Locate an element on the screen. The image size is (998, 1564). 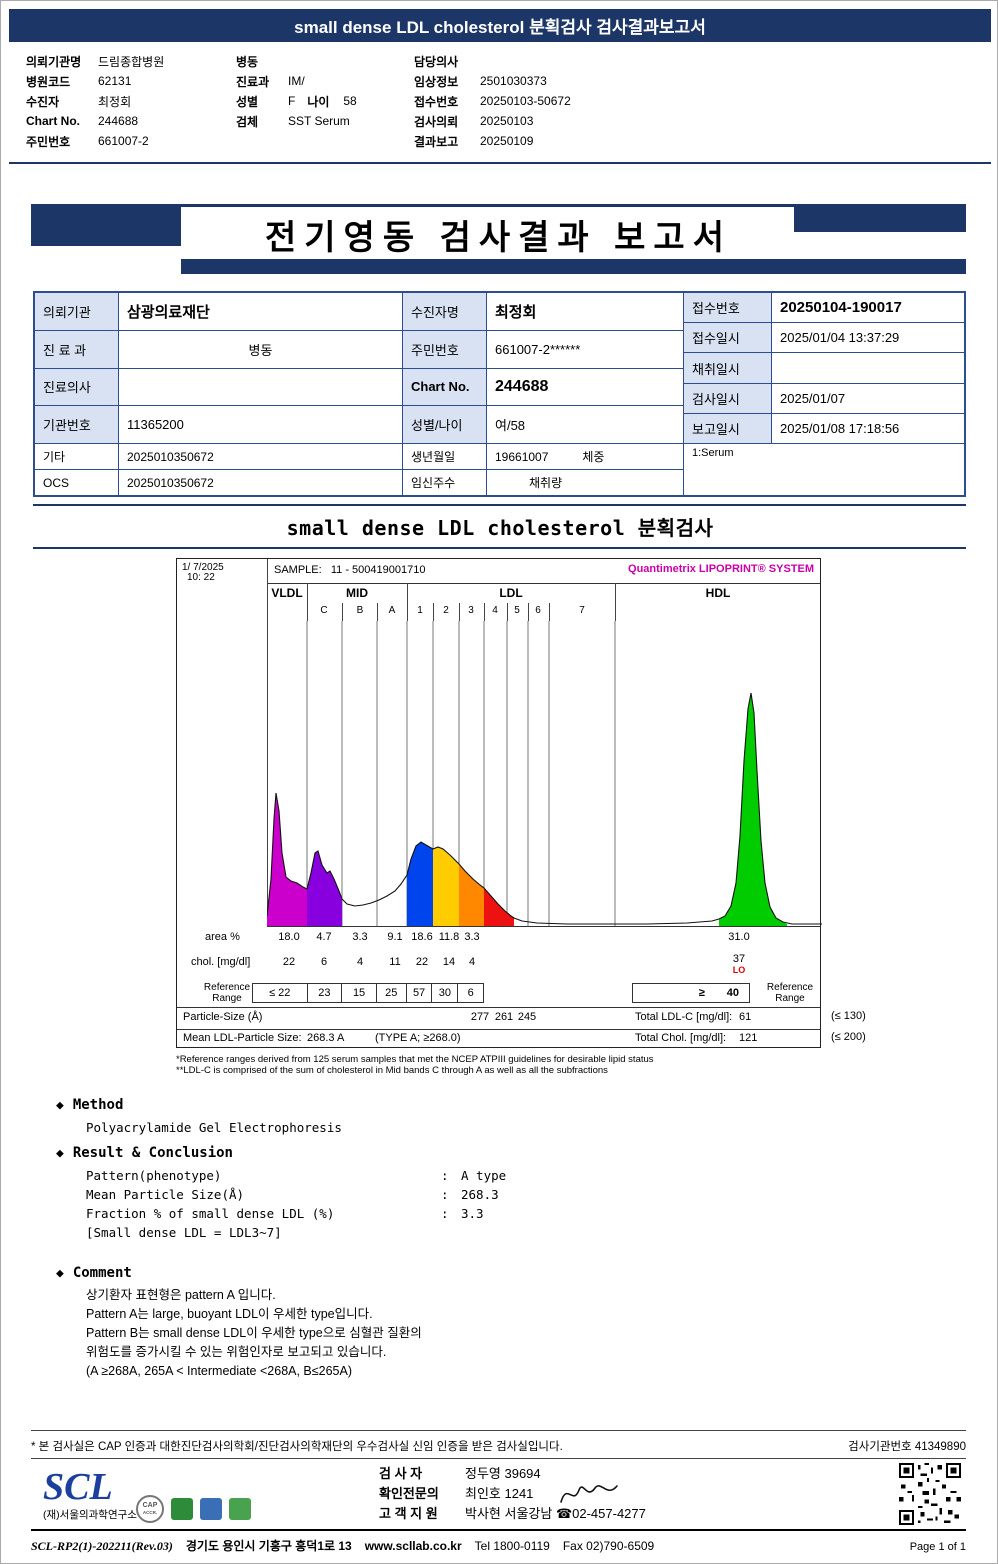
confirmer-name: 최인호 1241 is located at coordinates (499, 1493).